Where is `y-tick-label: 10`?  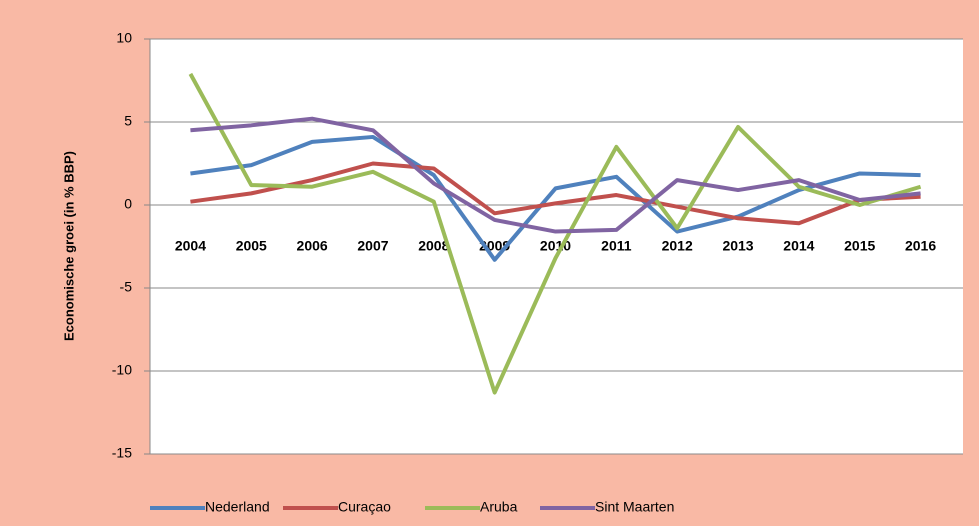 y-tick-label: 10 is located at coordinates (124, 38).